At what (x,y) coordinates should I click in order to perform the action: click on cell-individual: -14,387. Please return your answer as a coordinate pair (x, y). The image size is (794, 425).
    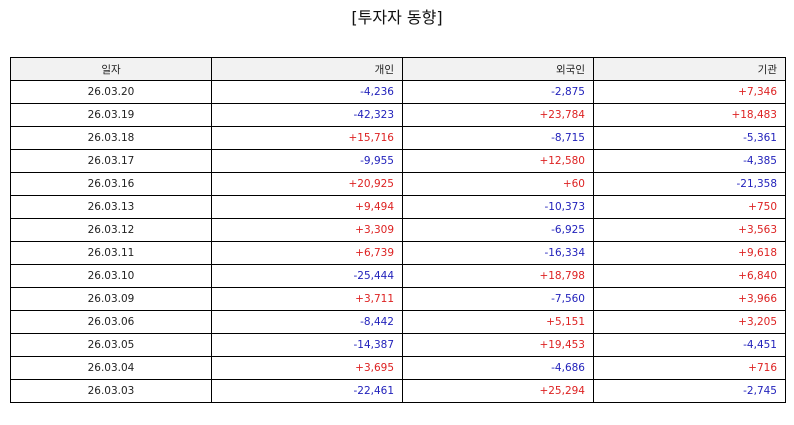
    Looking at the image, I should click on (307, 345).